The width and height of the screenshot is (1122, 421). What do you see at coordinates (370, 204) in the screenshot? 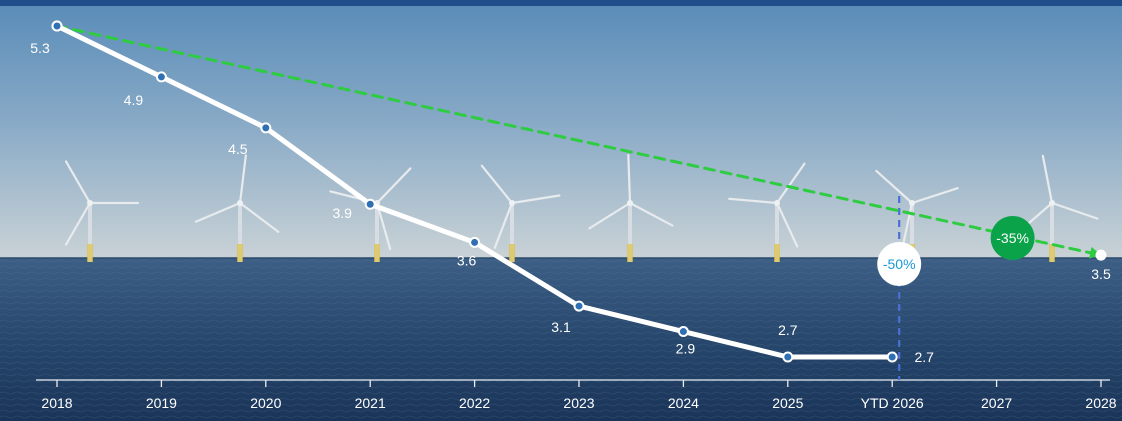
I see `series-1-point-2021` at bounding box center [370, 204].